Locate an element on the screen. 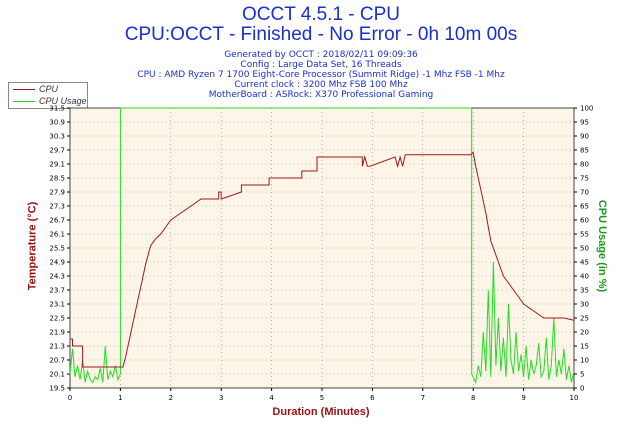 This screenshot has width=642, height=428. y-left-tick-label: 23.7 is located at coordinates (57, 291).